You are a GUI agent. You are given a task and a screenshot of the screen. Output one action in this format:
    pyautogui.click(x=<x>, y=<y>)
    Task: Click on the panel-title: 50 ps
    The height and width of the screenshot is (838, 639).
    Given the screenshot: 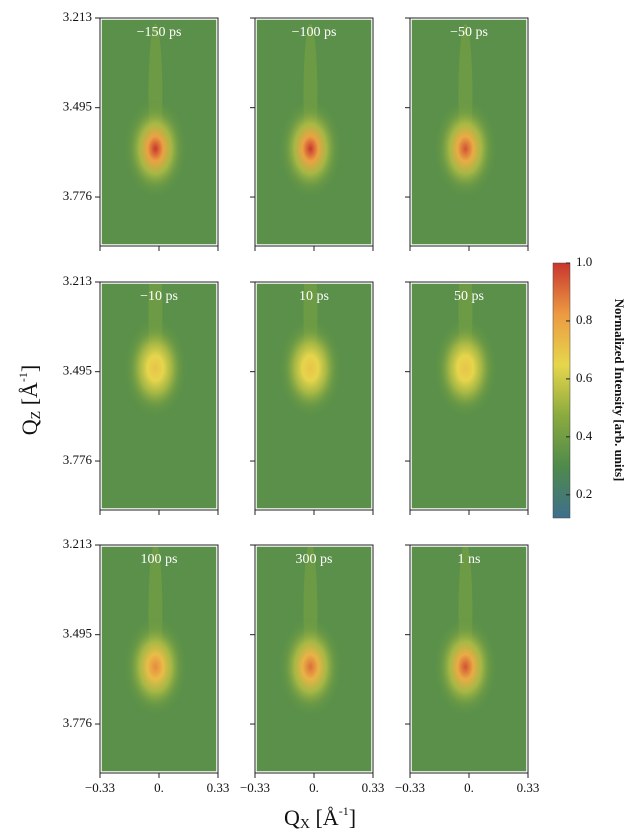 What is the action you would take?
    pyautogui.click(x=469, y=296)
    